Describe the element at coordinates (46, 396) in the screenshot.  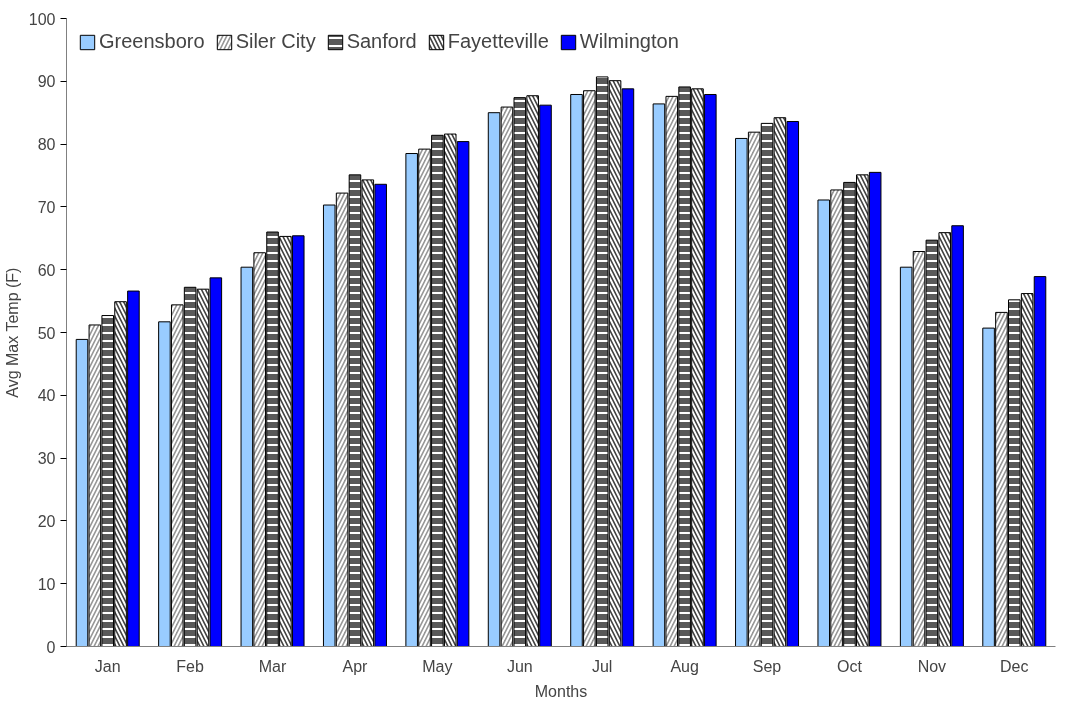
I see `y-tick-label: 40` at that location.